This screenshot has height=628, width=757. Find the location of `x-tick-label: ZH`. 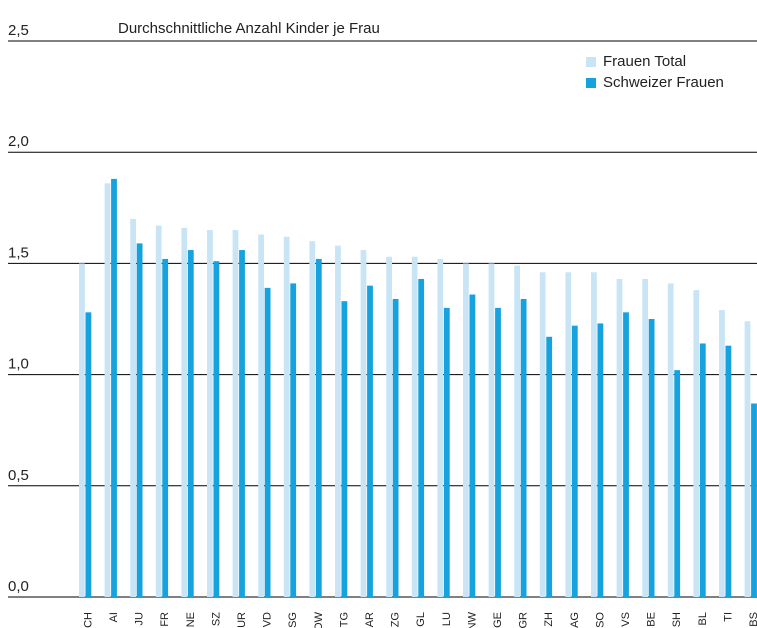

x-tick-label: ZH is located at coordinates (549, 619).